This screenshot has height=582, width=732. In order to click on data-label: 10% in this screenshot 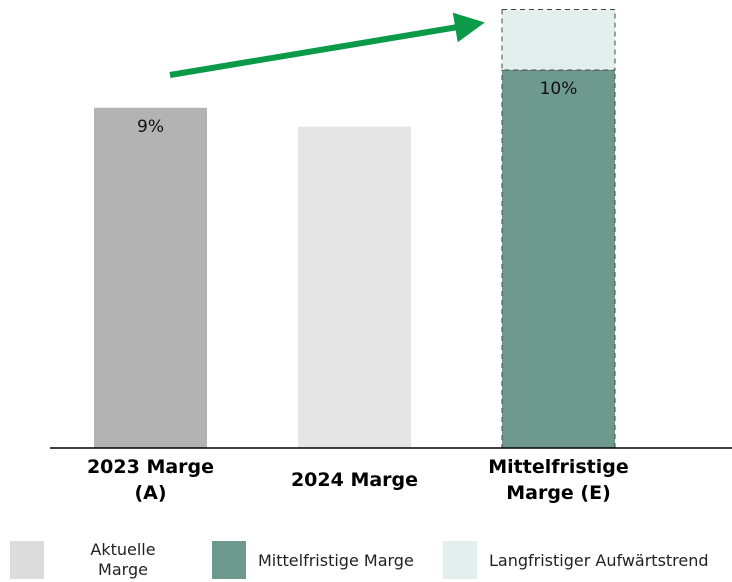, I will do `click(559, 89)`.